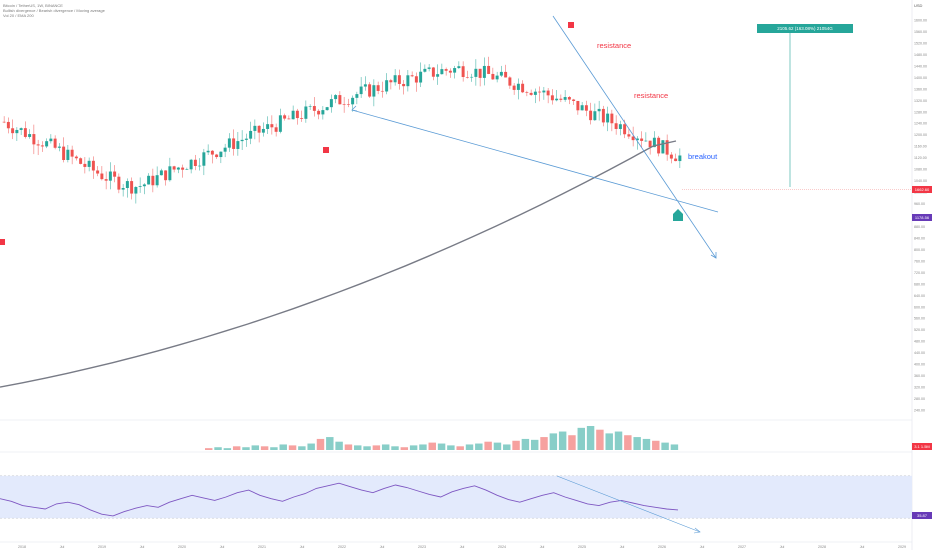 Image resolution: width=932 pixels, height=550 pixels. I want to click on y-tick-label: 520.00, so click(919, 330).